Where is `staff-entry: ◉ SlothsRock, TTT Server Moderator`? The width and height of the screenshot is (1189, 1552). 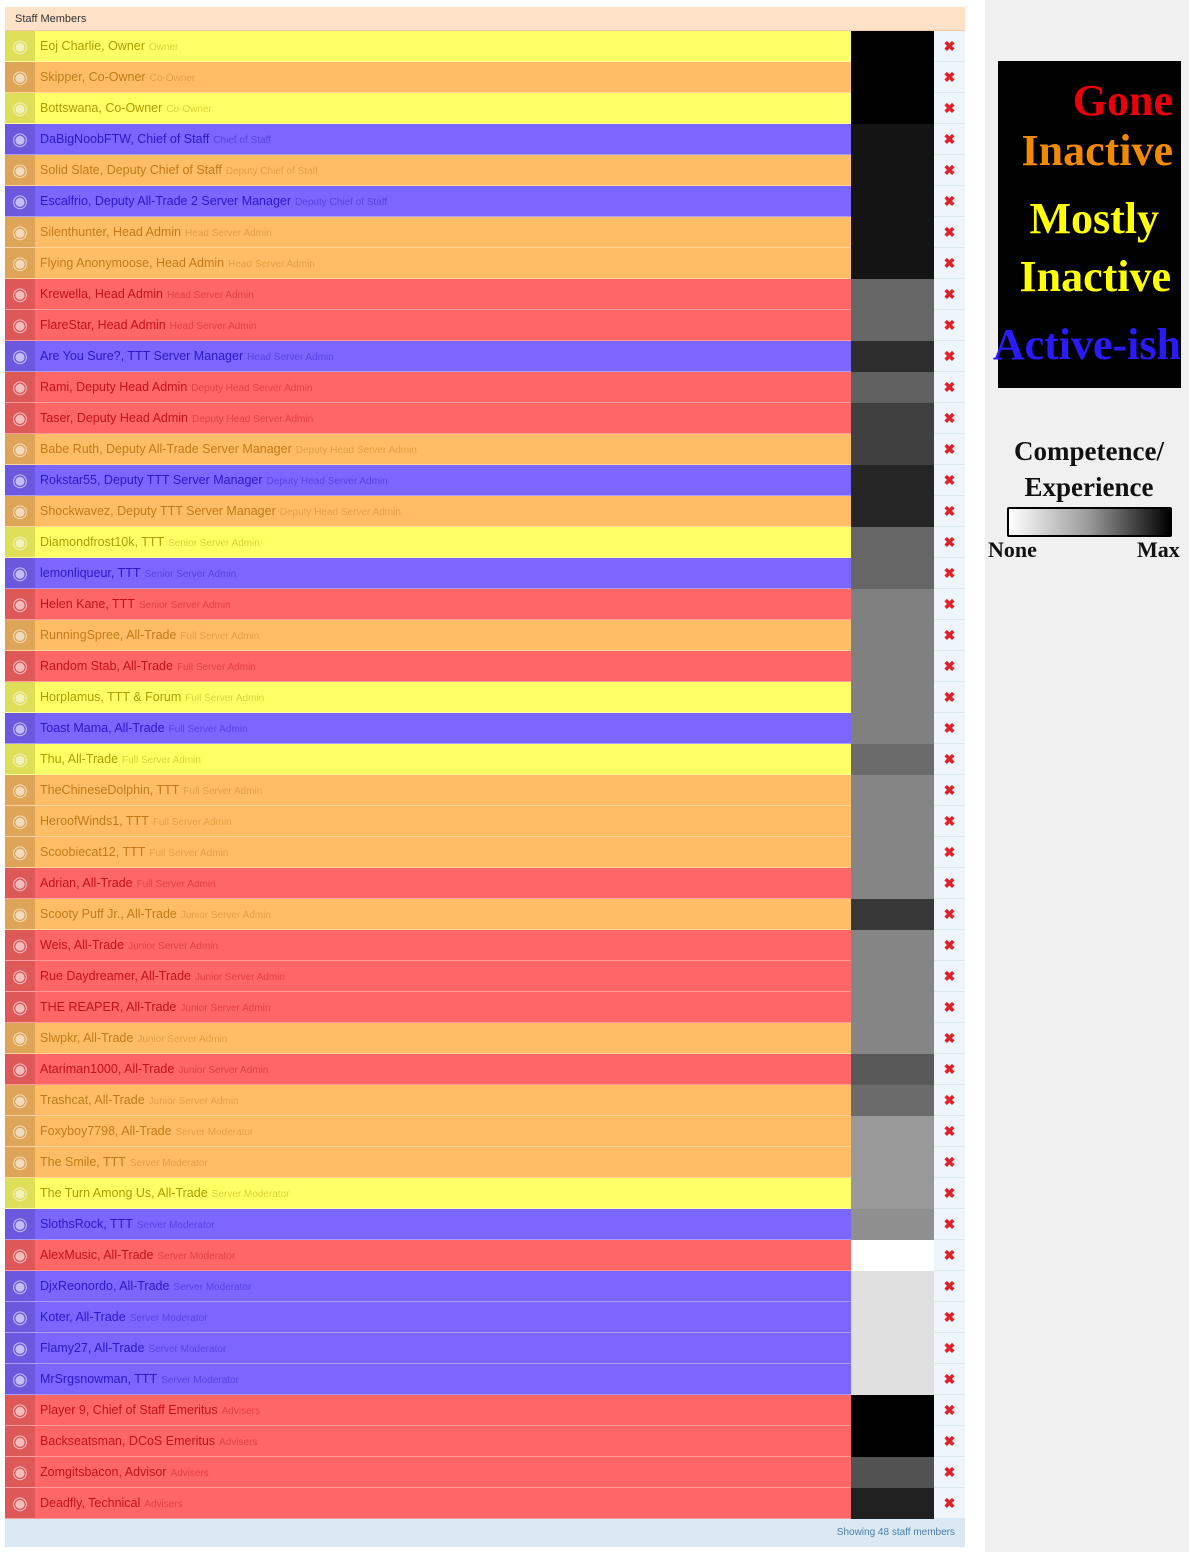 staff-entry: ◉ SlothsRock, TTT Server Moderator is located at coordinates (428, 1224).